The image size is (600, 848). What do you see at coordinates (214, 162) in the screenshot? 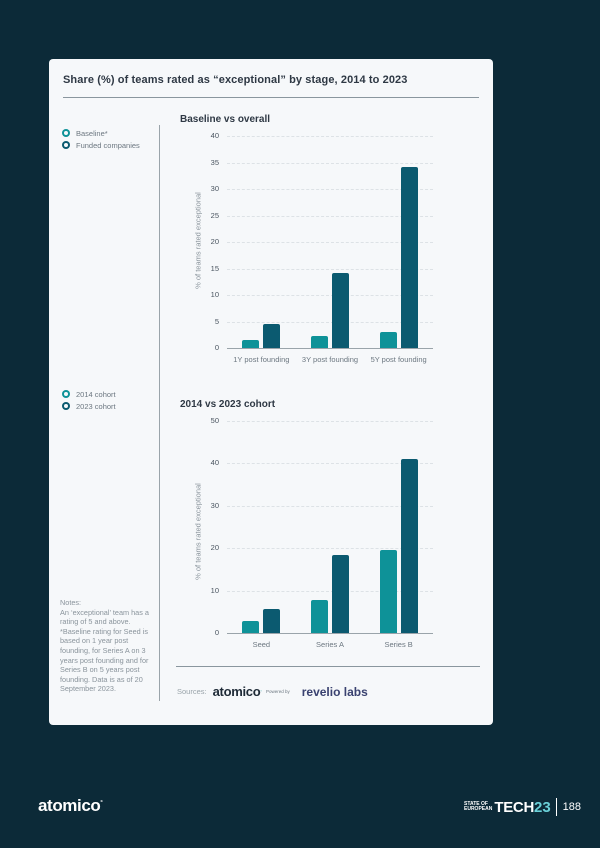
I see `y-tick-label: 35` at bounding box center [214, 162].